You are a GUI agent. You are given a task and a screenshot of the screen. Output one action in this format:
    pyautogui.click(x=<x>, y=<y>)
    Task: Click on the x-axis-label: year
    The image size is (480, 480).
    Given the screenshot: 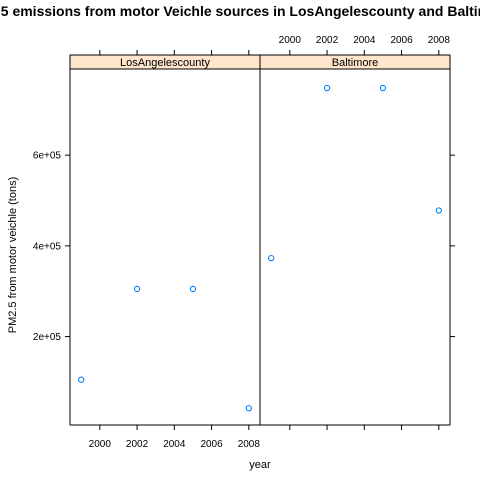 What is the action you would take?
    pyautogui.click(x=260, y=465)
    